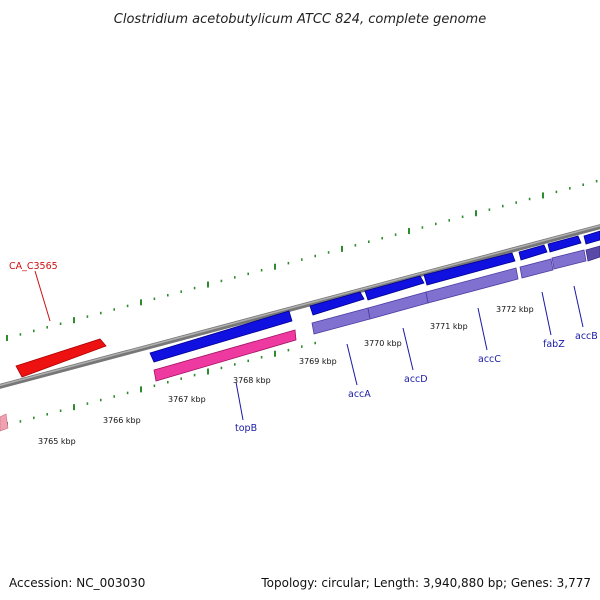 The width and height of the screenshot is (600, 600). What do you see at coordinates (416, 379) in the screenshot?
I see `gene-label-accd: accD` at bounding box center [416, 379].